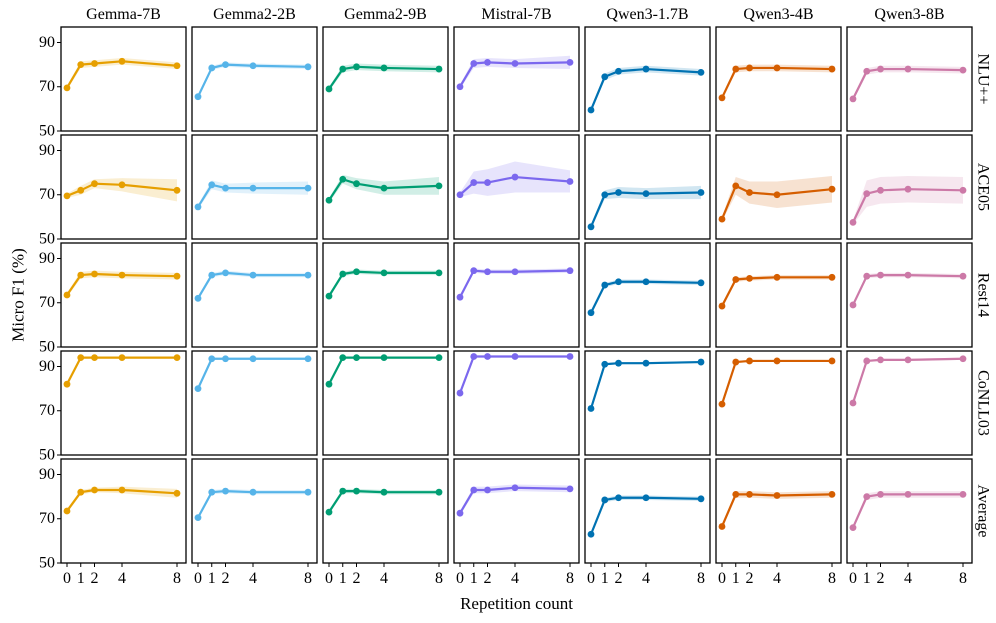 This screenshot has height=623, width=996. Describe the element at coordinates (853, 527) in the screenshot. I see `point-average-qwen3-8b-x0` at that location.